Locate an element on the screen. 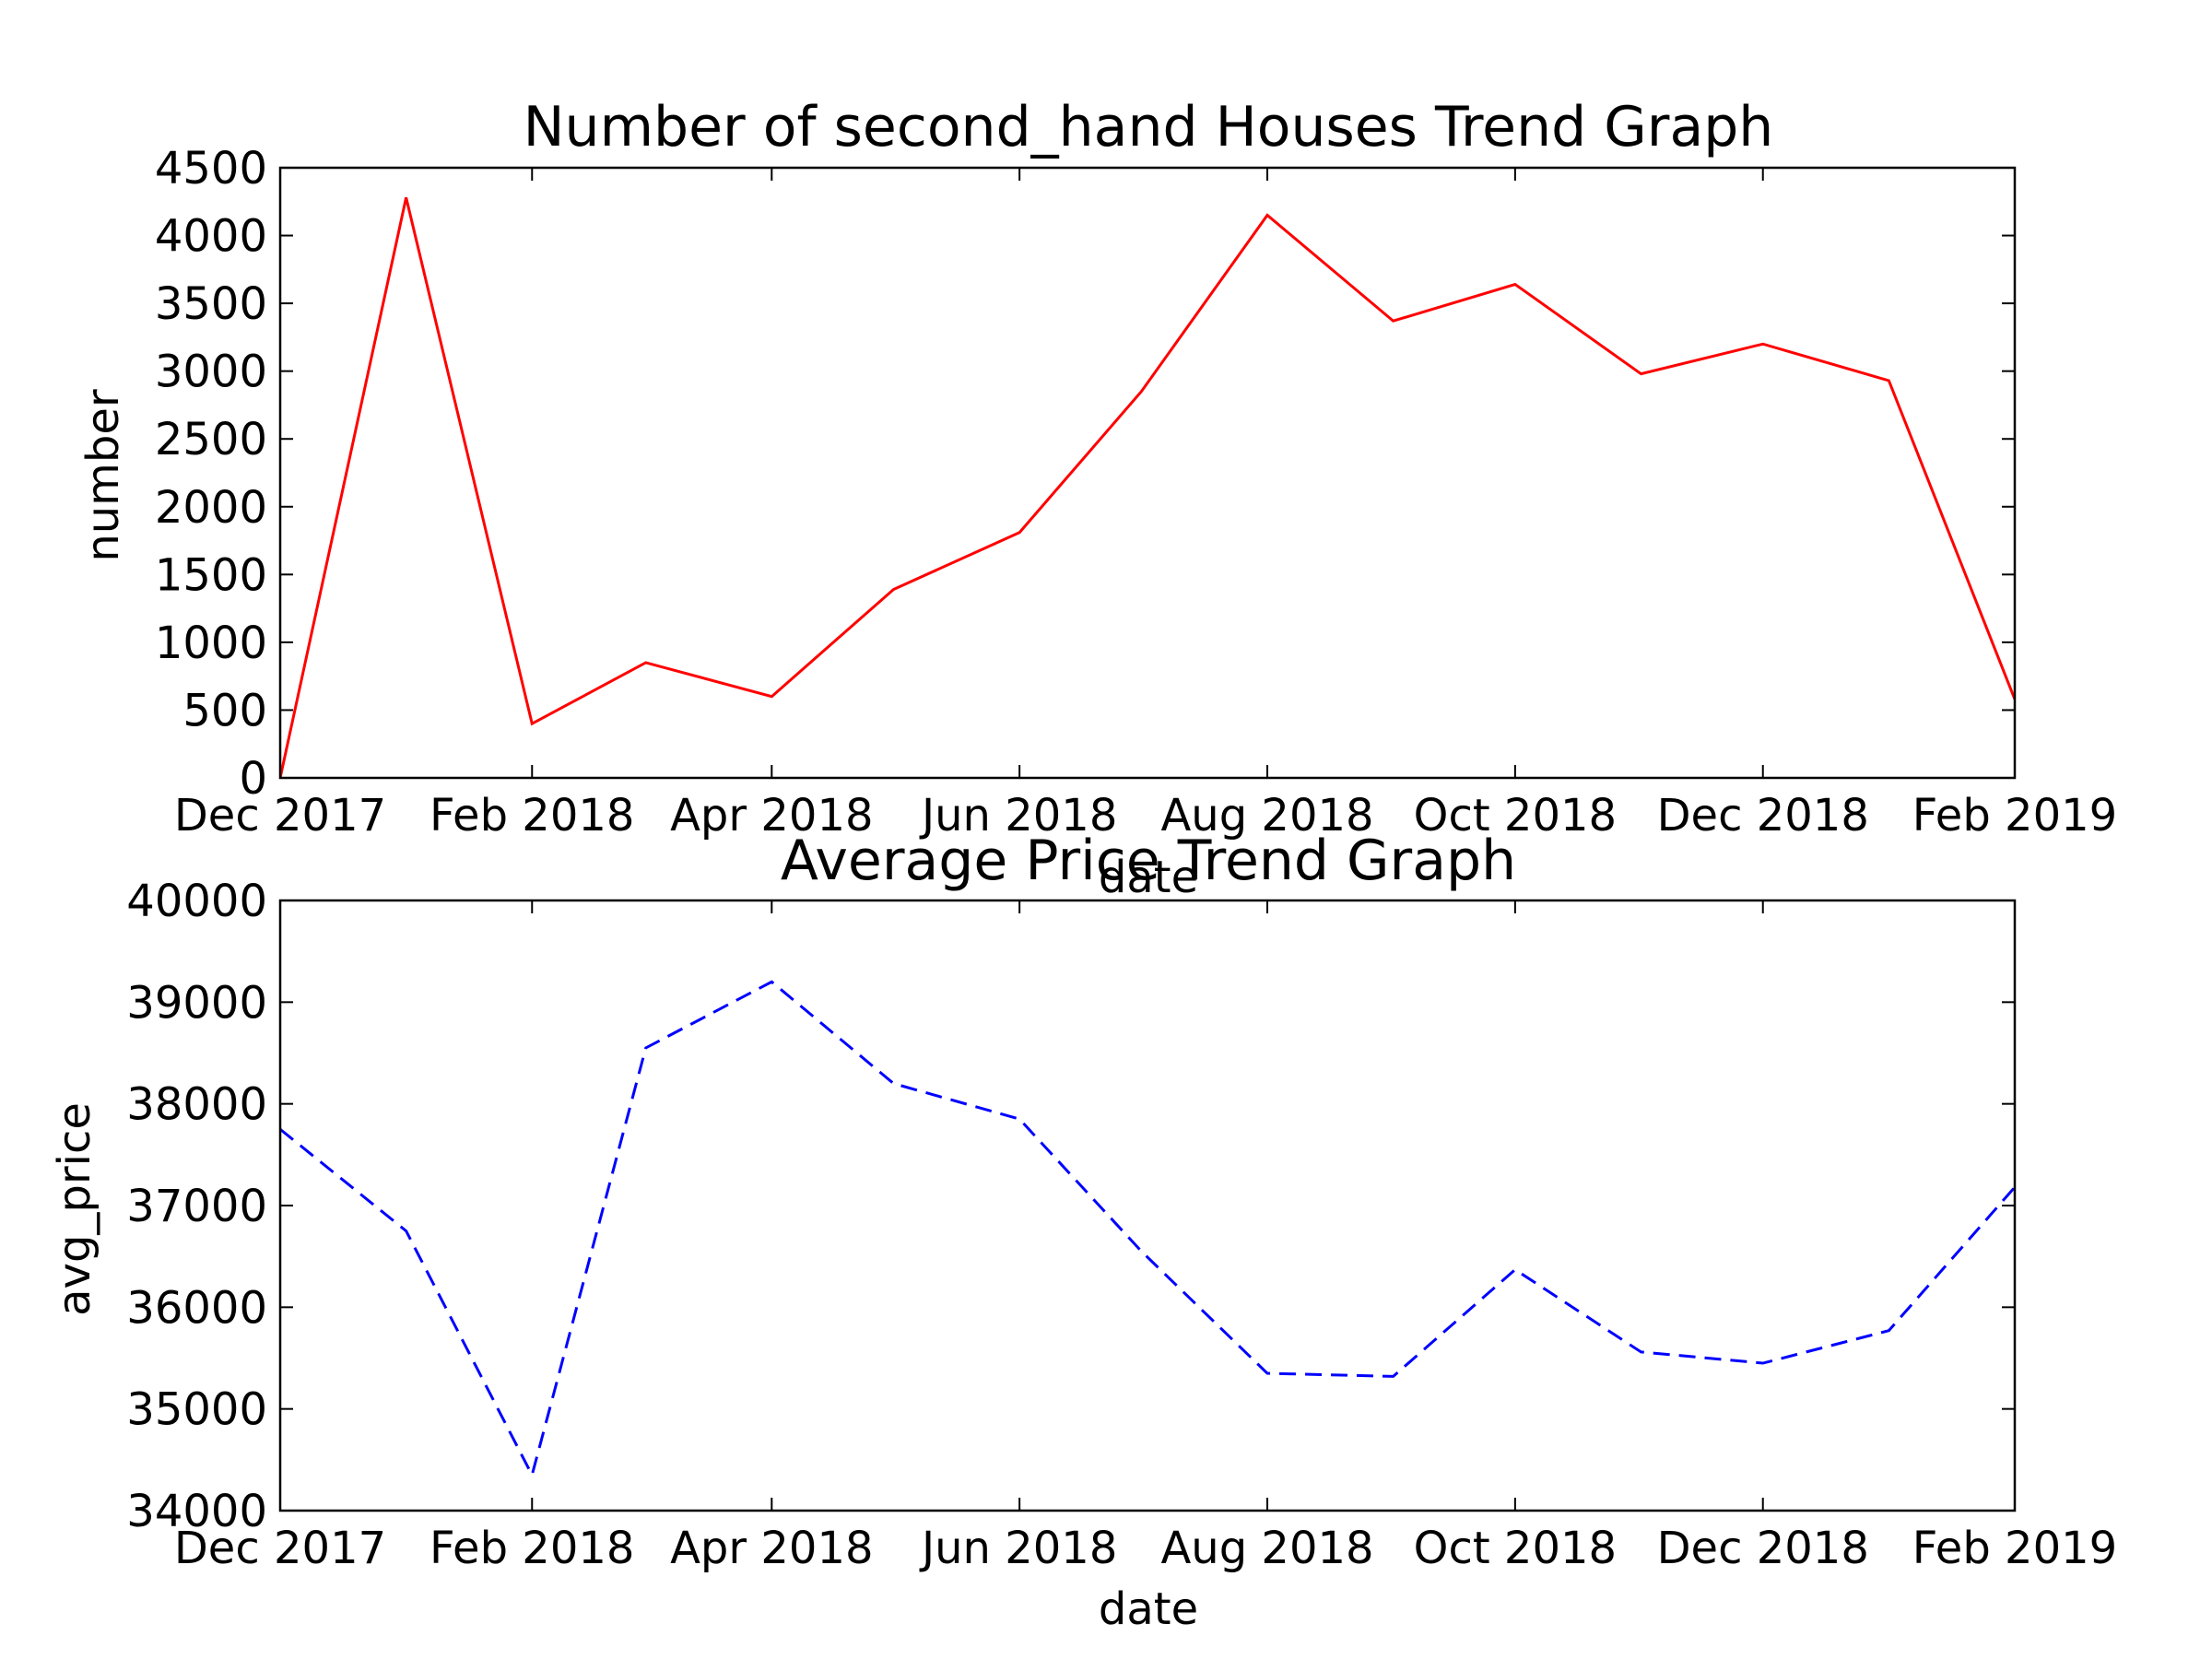  y-tick-label: 40000 is located at coordinates (196, 901).